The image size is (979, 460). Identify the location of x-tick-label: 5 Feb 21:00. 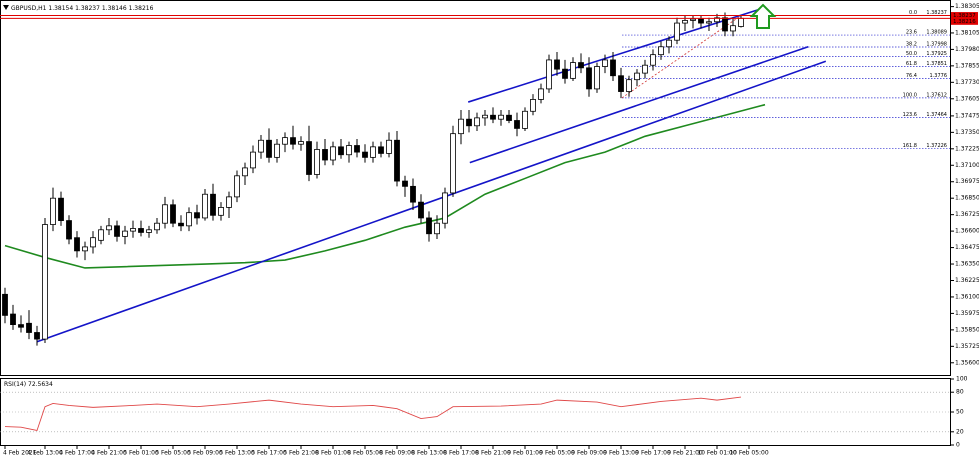
(301, 453).